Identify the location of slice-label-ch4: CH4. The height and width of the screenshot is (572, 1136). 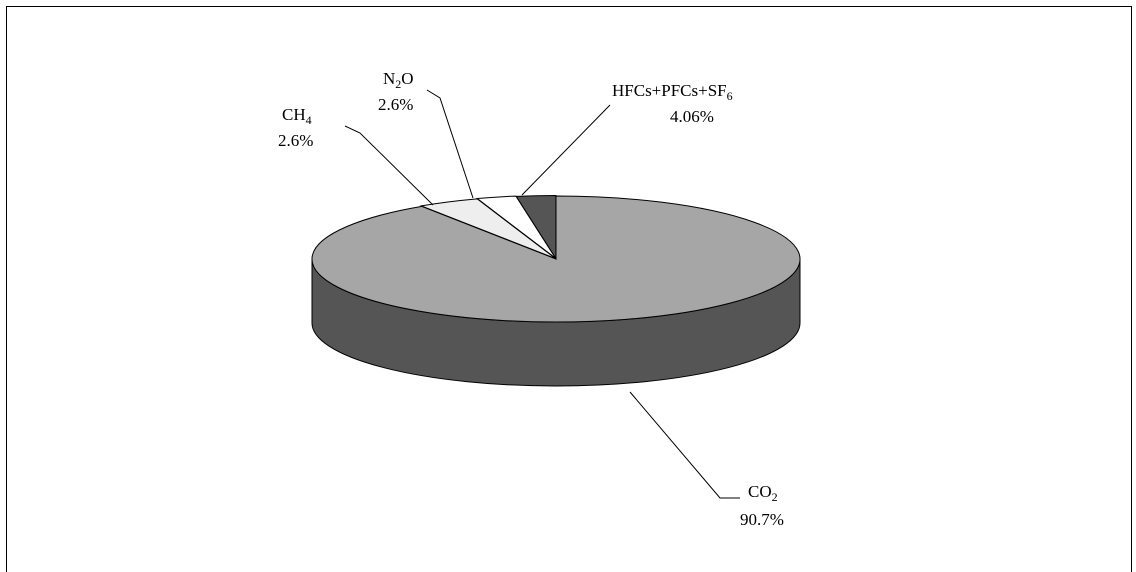
(297, 116).